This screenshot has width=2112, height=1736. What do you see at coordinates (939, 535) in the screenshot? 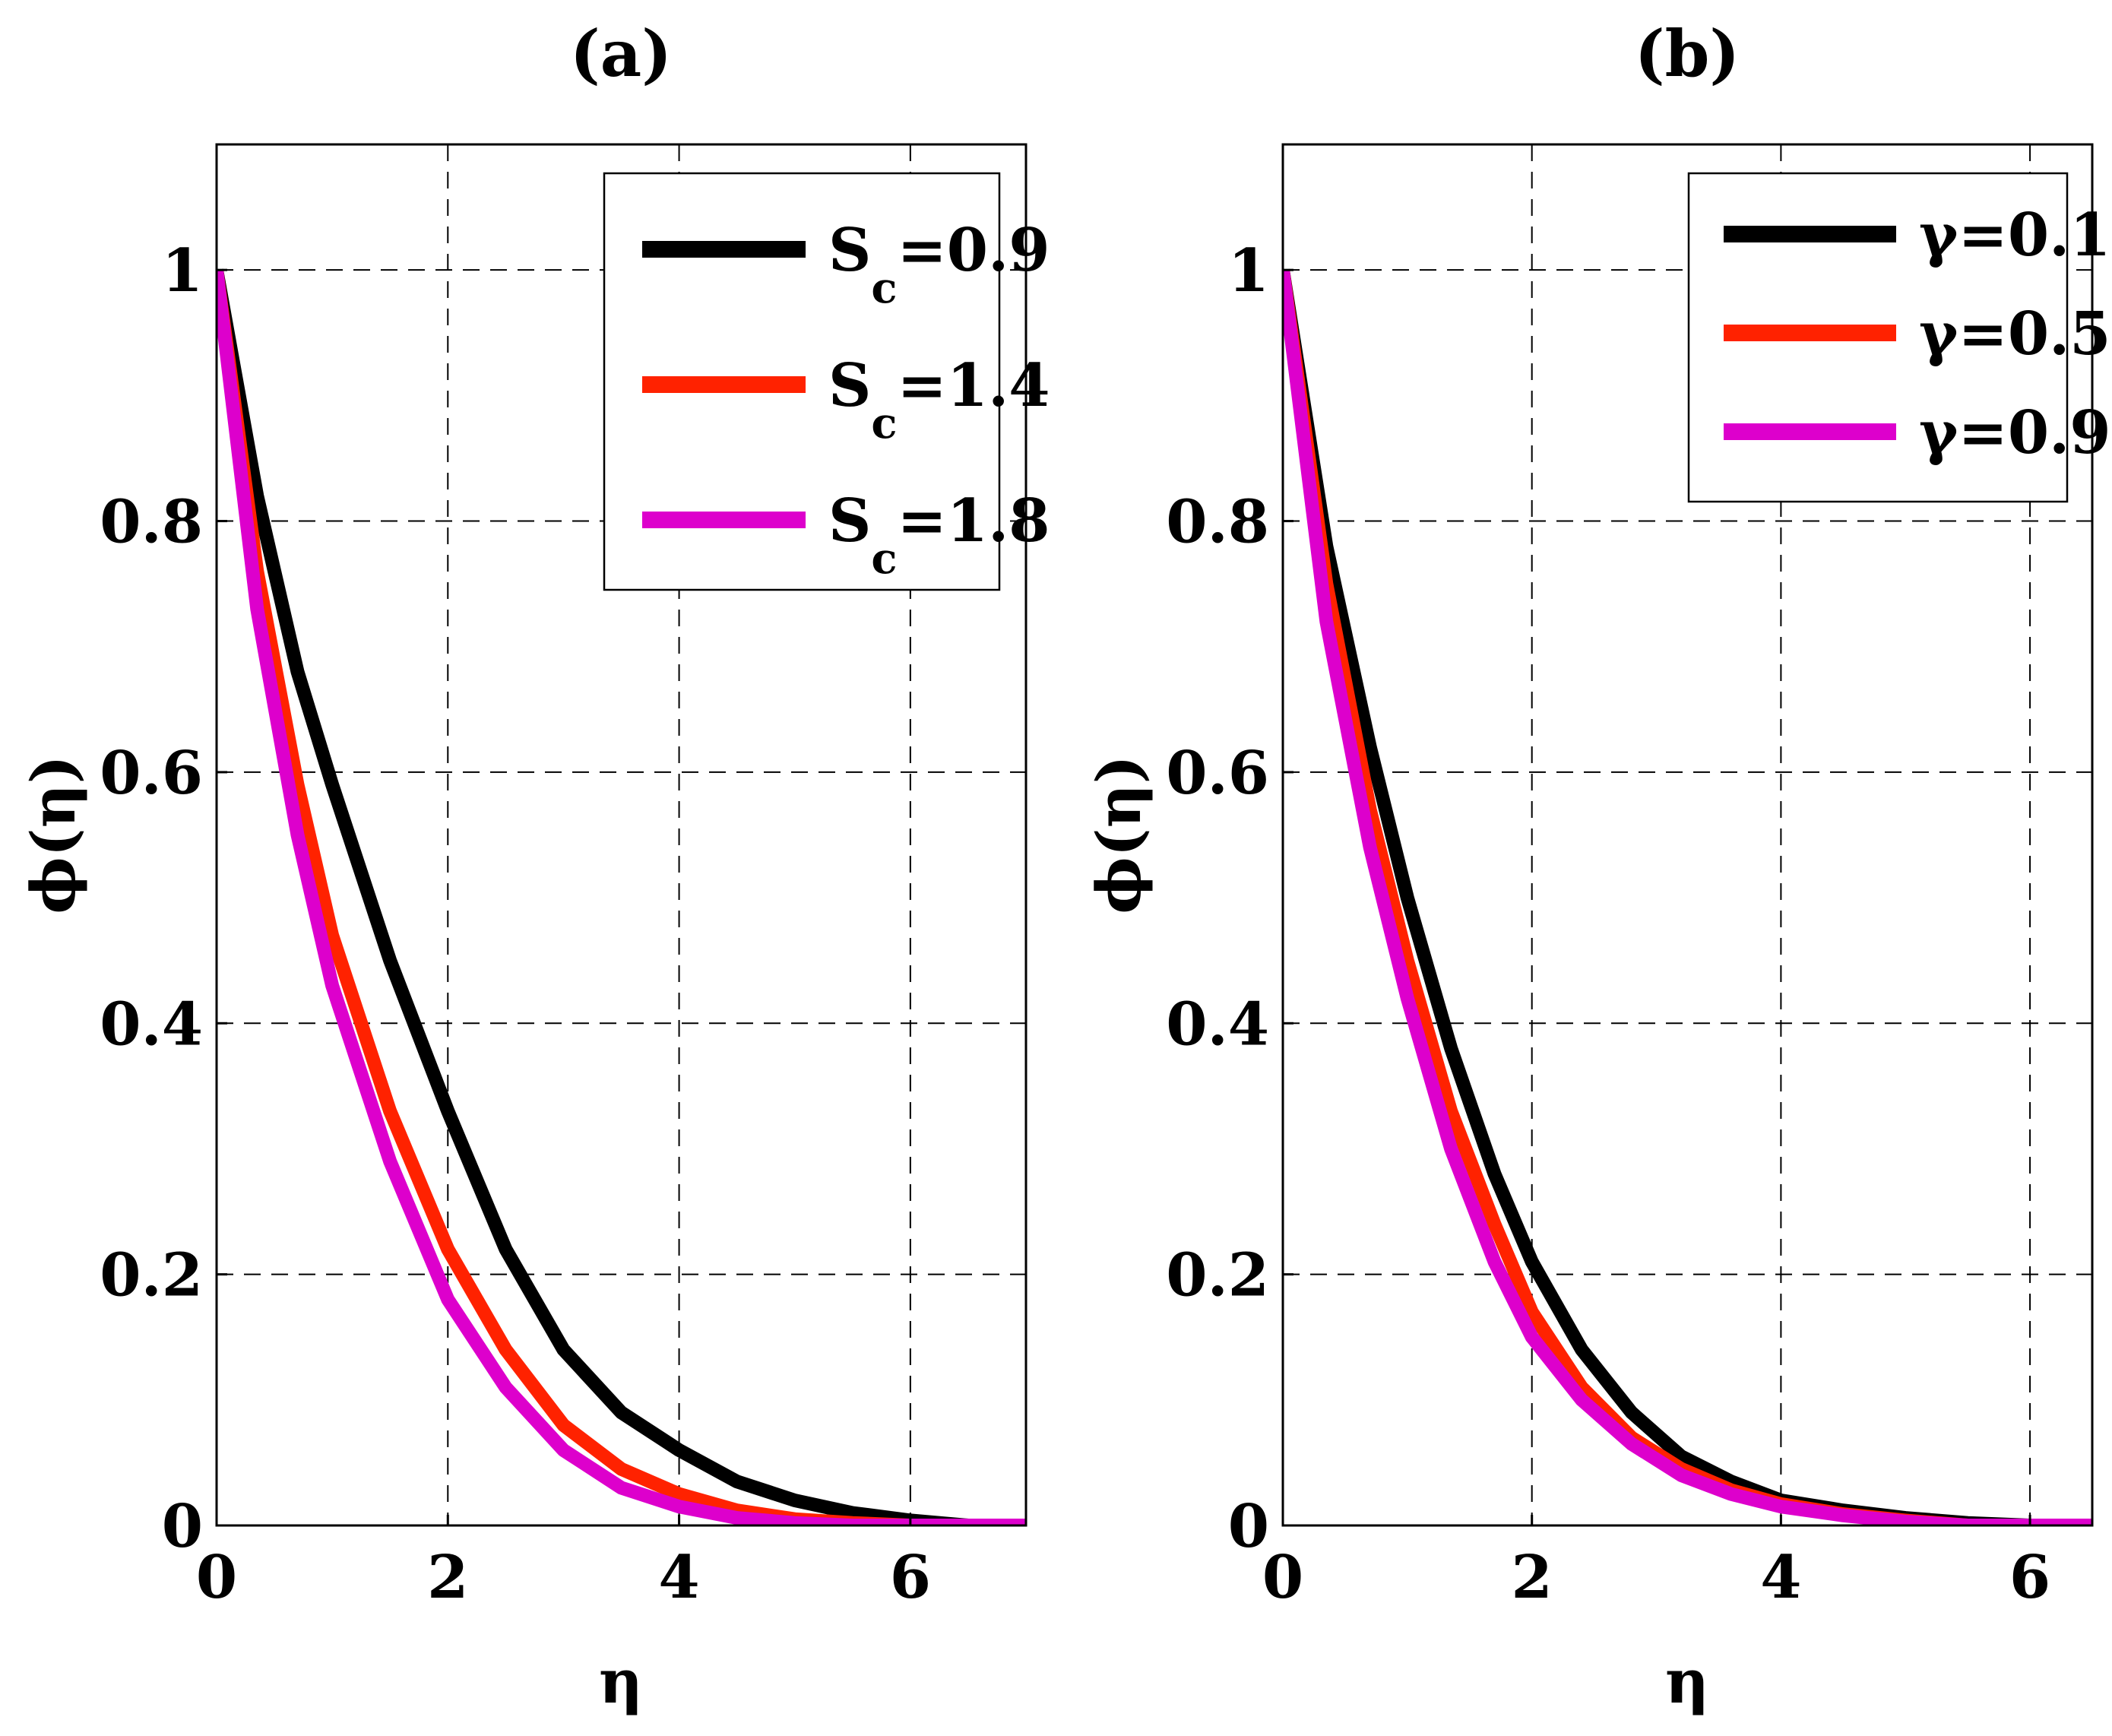
I see `panel-a-legend-label-2: Sc=1.8` at bounding box center [939, 535].